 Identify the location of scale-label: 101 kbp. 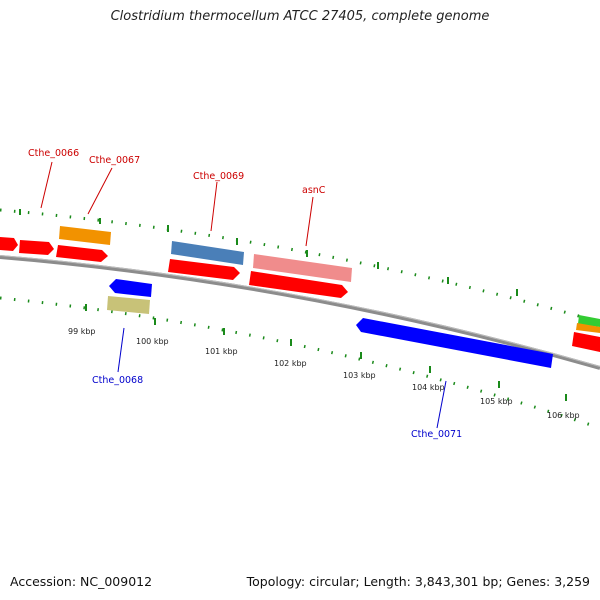
(221, 351).